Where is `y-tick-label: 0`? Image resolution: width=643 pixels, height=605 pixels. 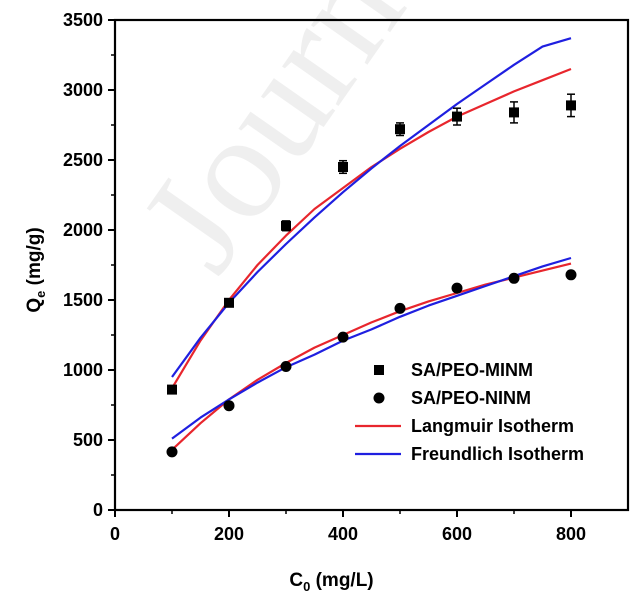 y-tick-label: 0 is located at coordinates (98, 510).